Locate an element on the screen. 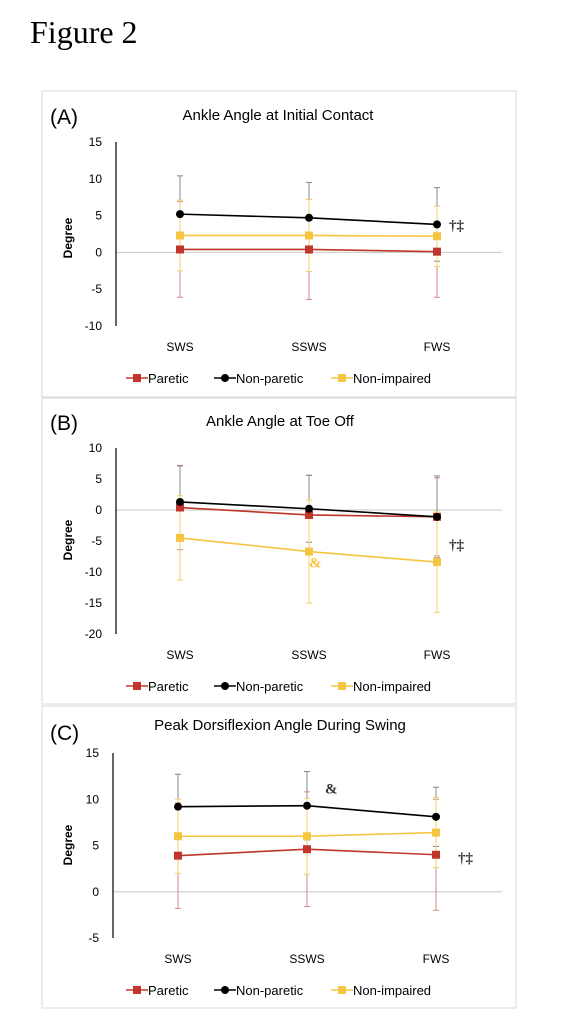  y-tick-label: -15 is located at coordinates (94, 603).